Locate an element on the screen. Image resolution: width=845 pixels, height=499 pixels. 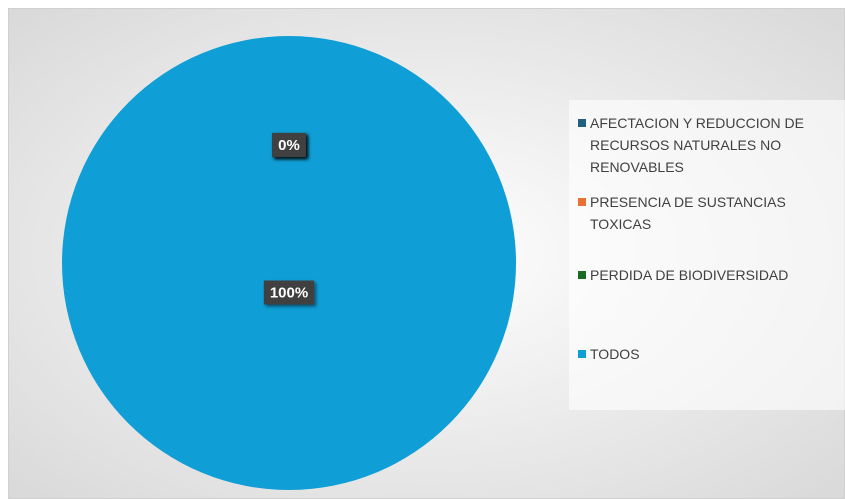
legend-label: PERDIDA DE BIODIVERSIDAD is located at coordinates (689, 275).